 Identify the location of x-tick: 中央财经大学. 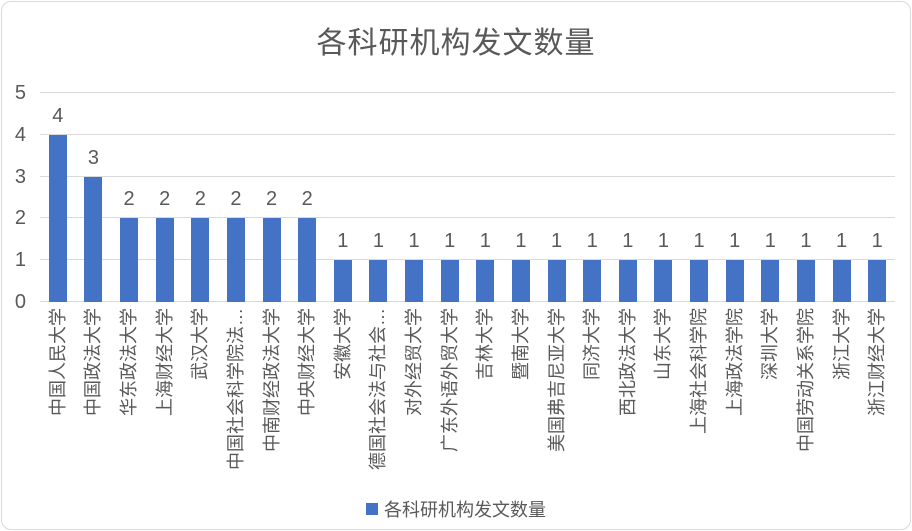
(307, 393).